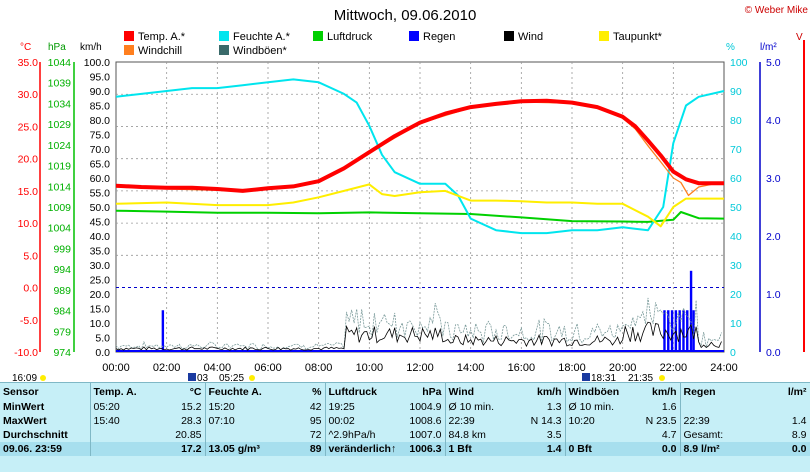 The width and height of the screenshot is (810, 472). I want to click on stats-cell: 1.4, so click(780, 421).